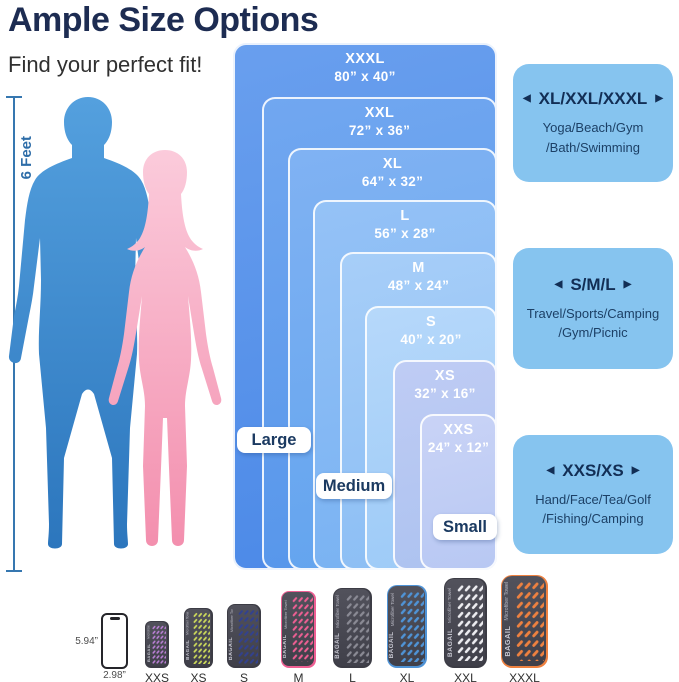 Image resolution: width=679 pixels, height=682 pixels. I want to click on towel-m: BAGAIL Microfiber Towel M, so click(298, 636).